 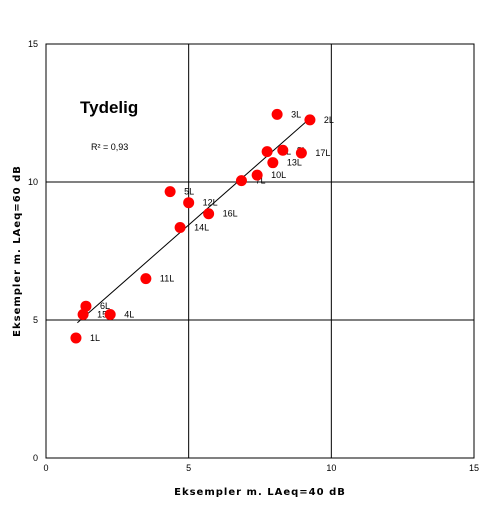 What do you see at coordinates (296, 114) in the screenshot?
I see `data-point-label: 3L` at bounding box center [296, 114].